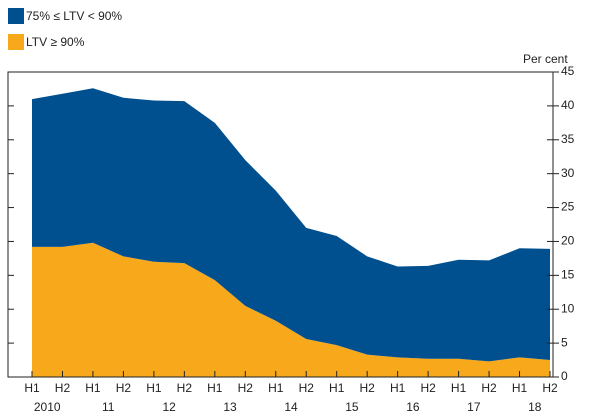  What do you see at coordinates (564, 376) in the screenshot?
I see `y-tick-label: 0` at bounding box center [564, 376].